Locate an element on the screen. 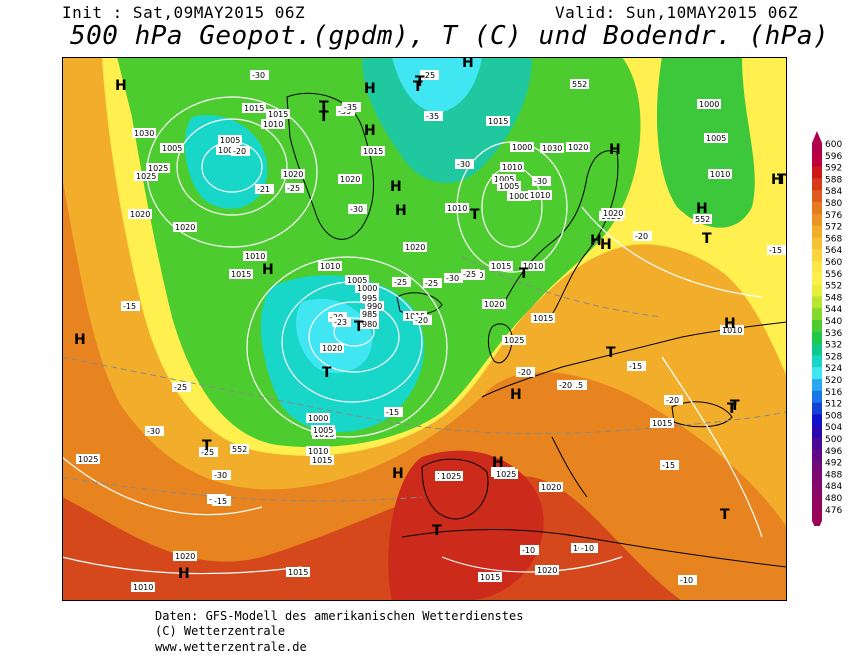  legend-label-588: 588 is located at coordinates (833, 180).